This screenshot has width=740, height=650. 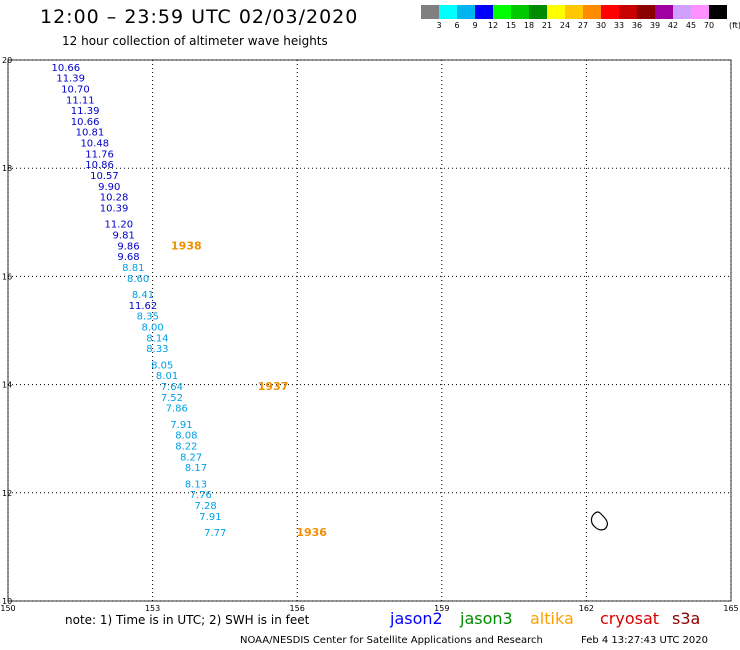 What do you see at coordinates (416, 618) in the screenshot?
I see `legend-jason2: jason2` at bounding box center [416, 618].